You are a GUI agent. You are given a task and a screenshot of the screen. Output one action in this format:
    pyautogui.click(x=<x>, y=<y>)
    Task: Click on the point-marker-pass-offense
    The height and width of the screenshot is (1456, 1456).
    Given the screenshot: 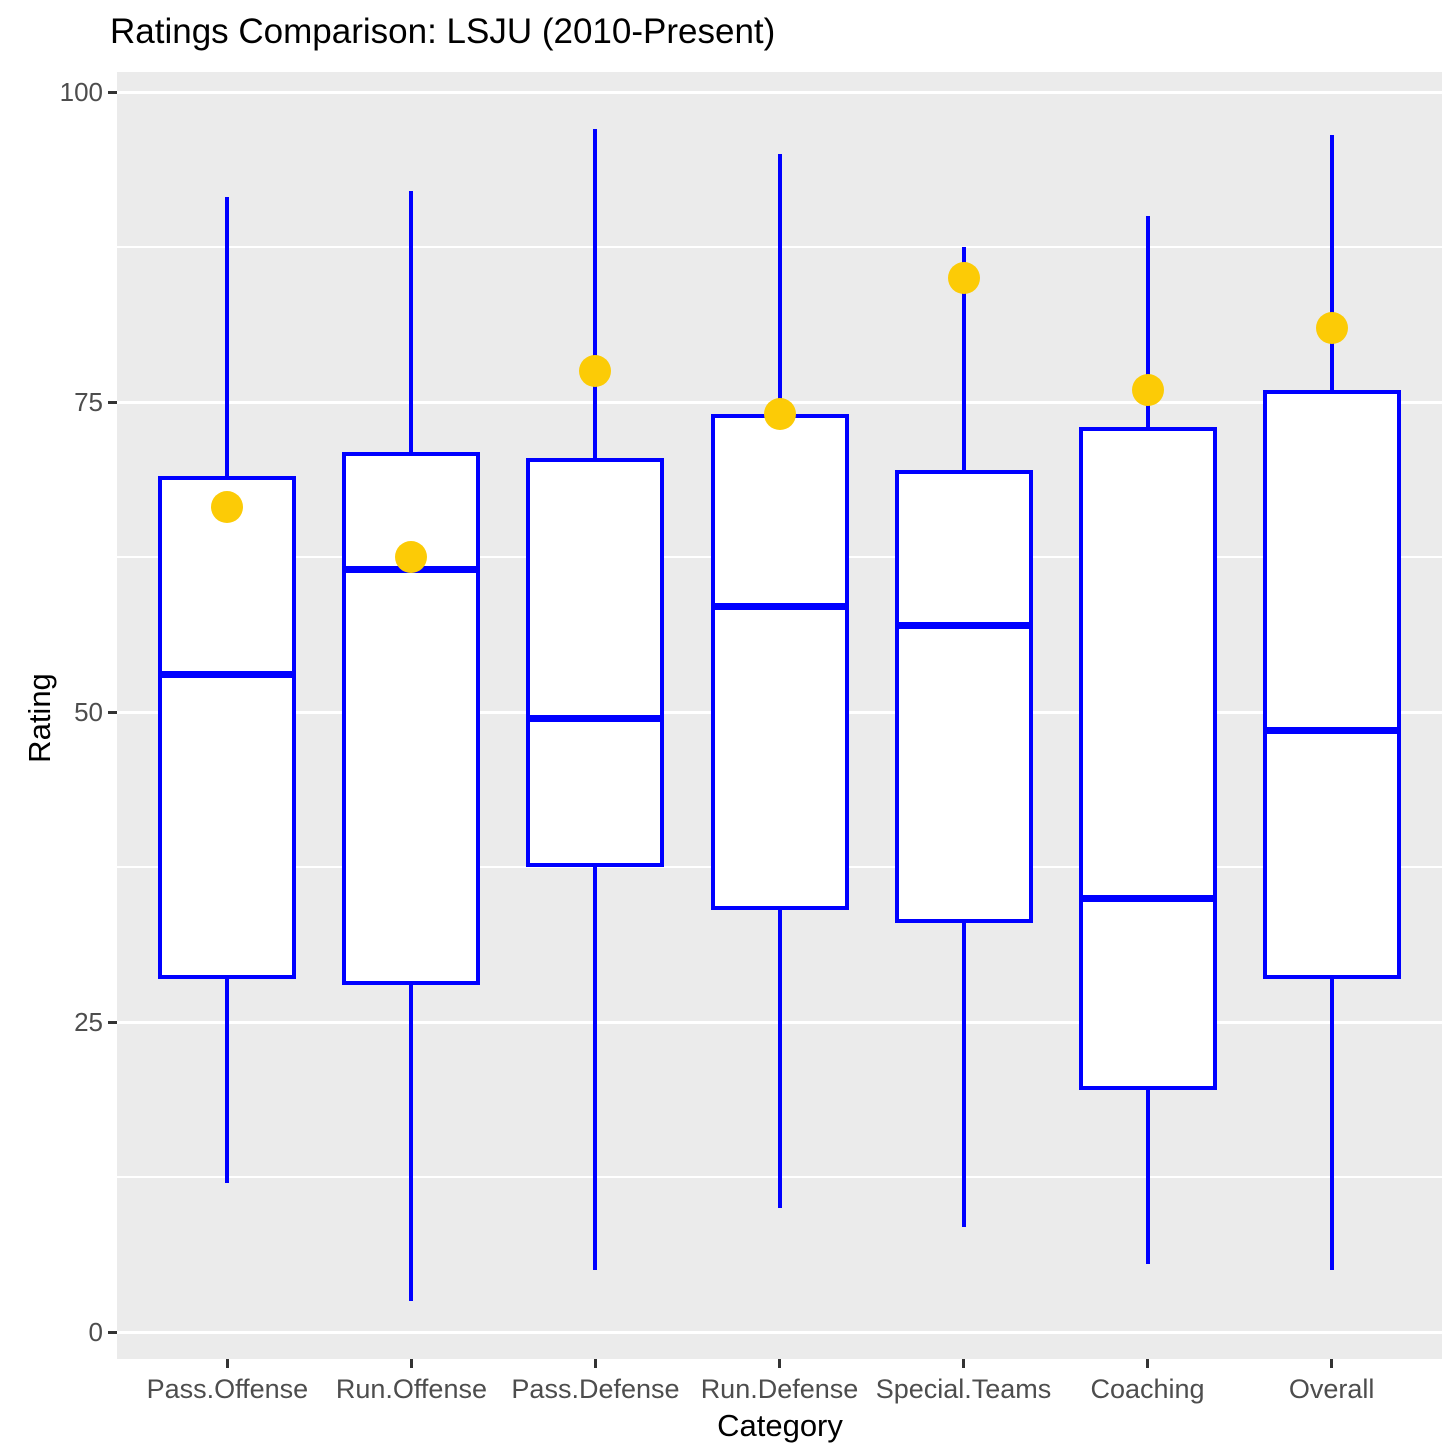 What is the action you would take?
    pyautogui.click(x=227, y=507)
    